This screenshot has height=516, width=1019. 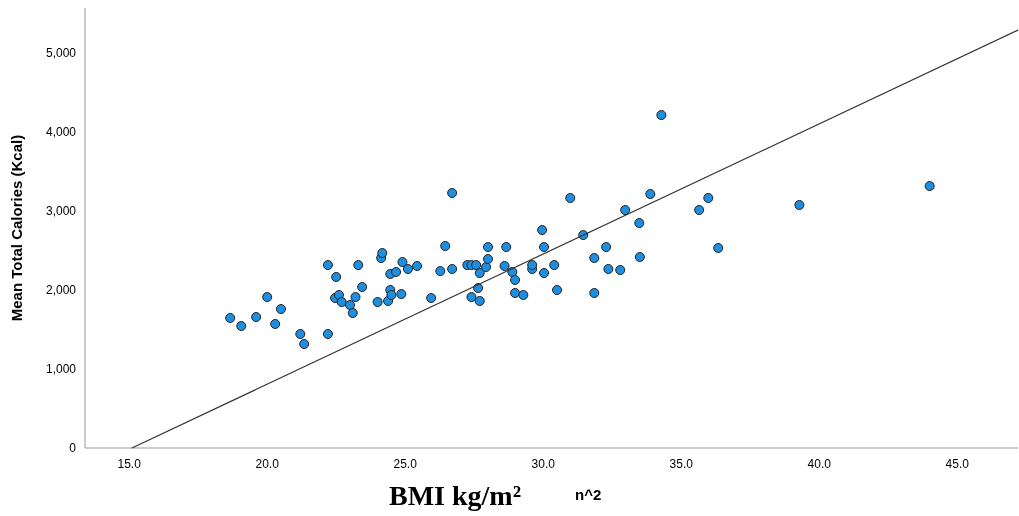 I want to click on y-tick-label: 1,000, so click(x=61, y=369).